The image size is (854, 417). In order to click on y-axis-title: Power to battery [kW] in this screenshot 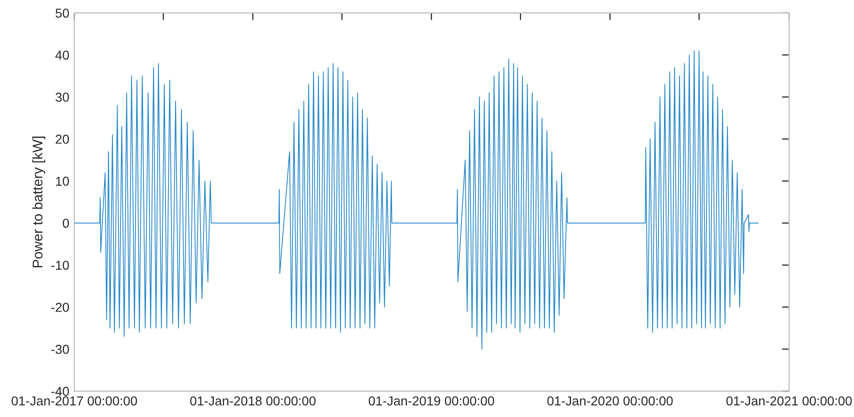, I will do `click(39, 202)`.